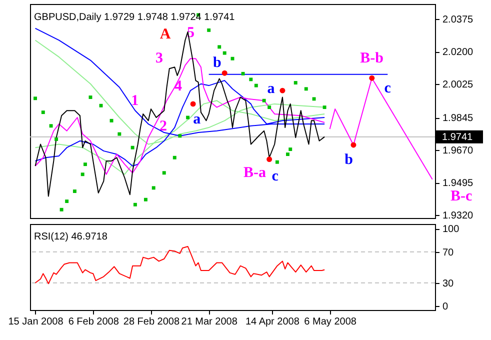 The width and height of the screenshot is (491, 340). I want to click on line-series, so click(180, 265).